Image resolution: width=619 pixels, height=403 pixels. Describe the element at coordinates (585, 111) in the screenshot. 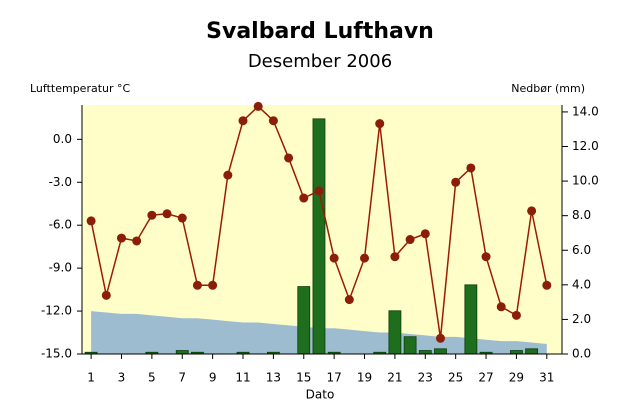

I see `y2-tick-label: 14.0` at that location.